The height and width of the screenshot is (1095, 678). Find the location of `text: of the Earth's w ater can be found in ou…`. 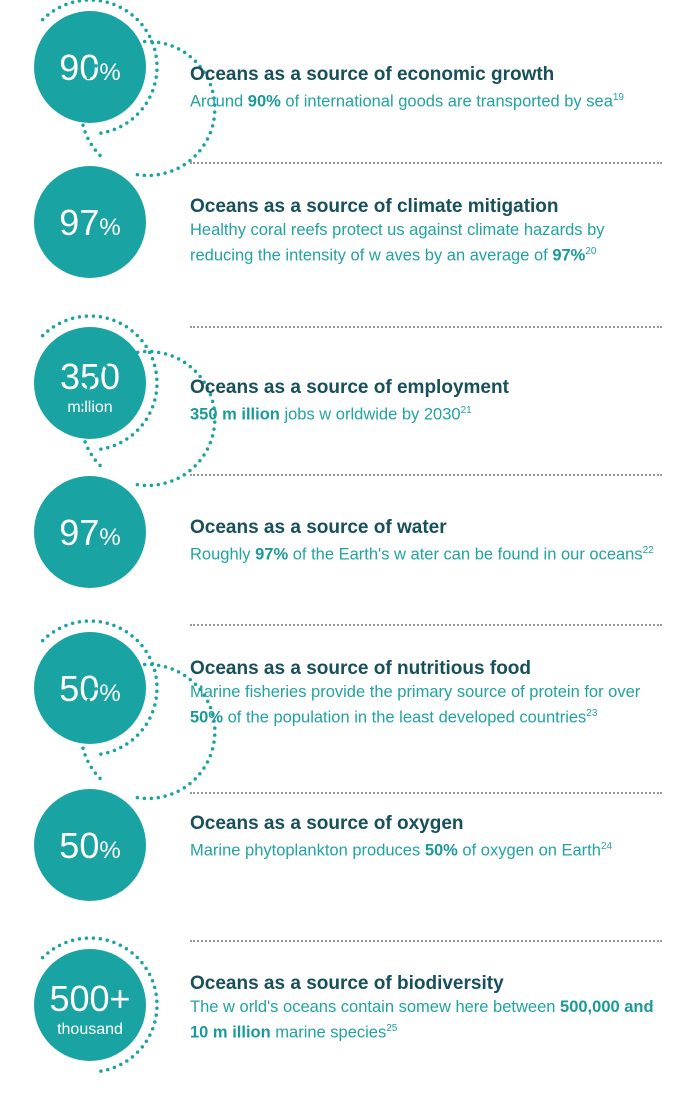

text: of the Earth's w ater can be found in ou… is located at coordinates (465, 554).